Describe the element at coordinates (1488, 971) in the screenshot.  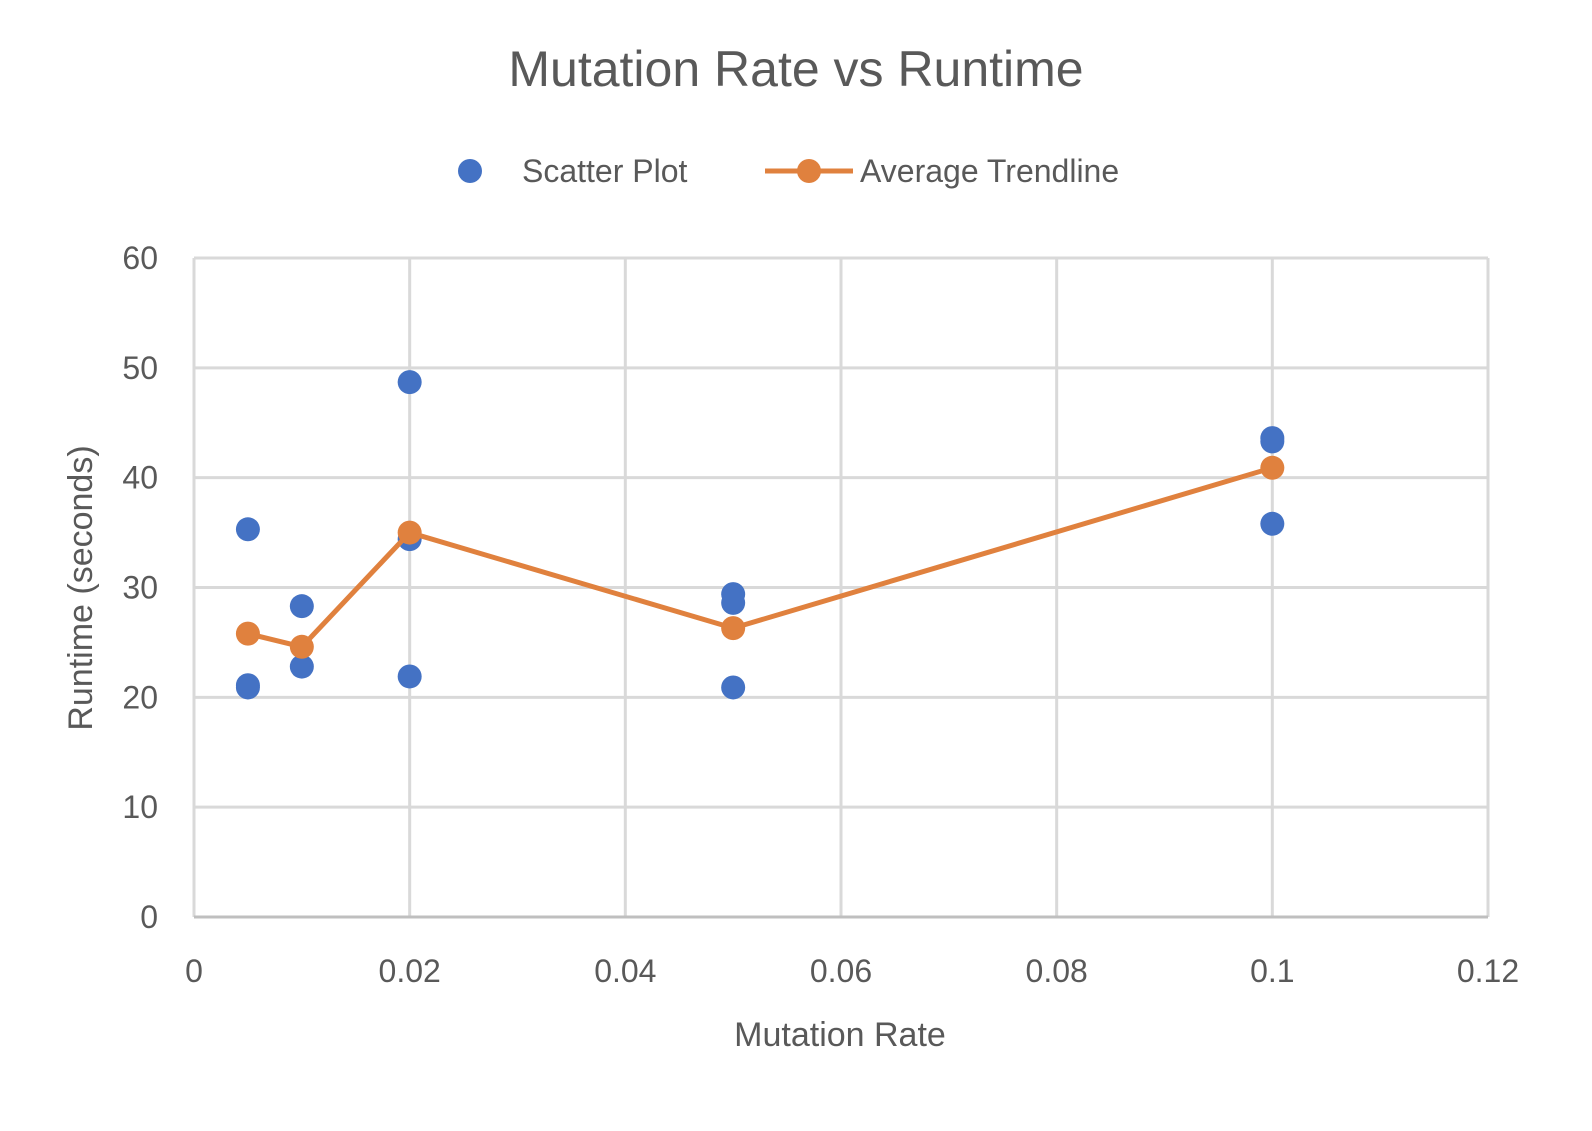
I see `x-tick-label: 0.12` at that location.